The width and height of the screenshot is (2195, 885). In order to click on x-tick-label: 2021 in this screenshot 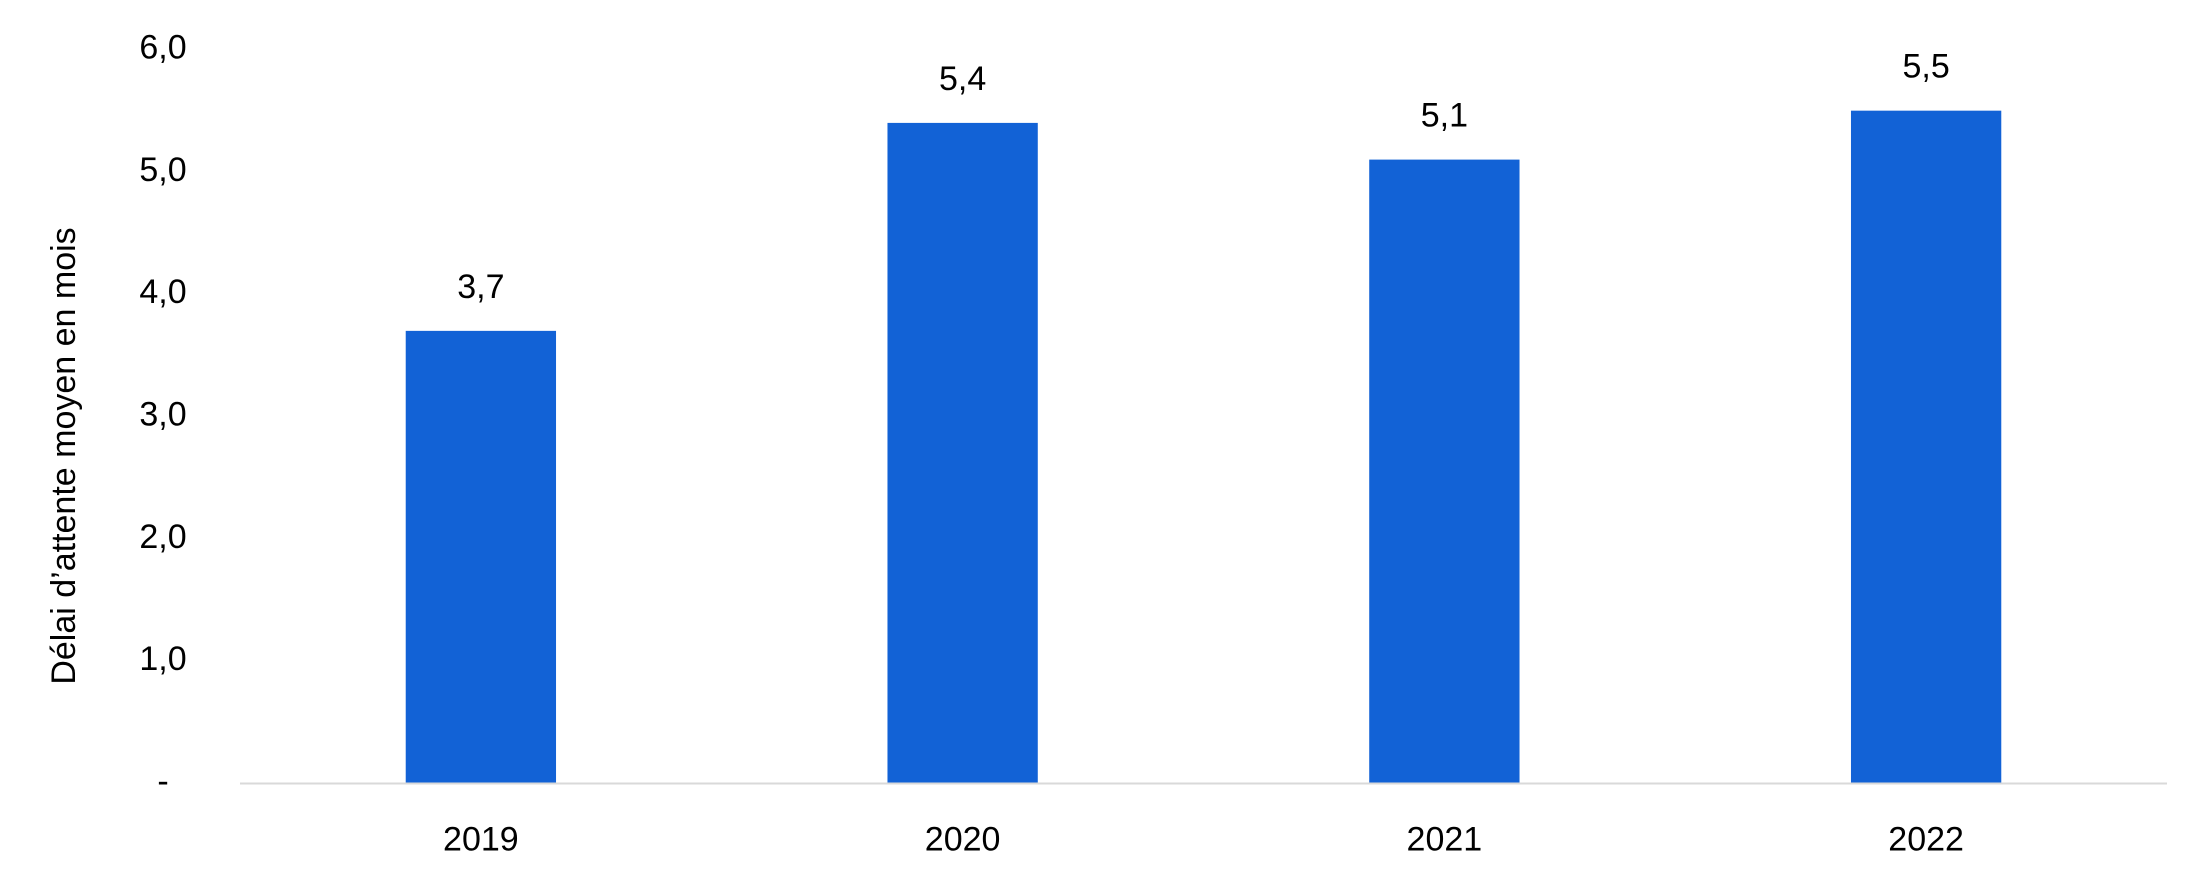, I will do `click(1445, 839)`.